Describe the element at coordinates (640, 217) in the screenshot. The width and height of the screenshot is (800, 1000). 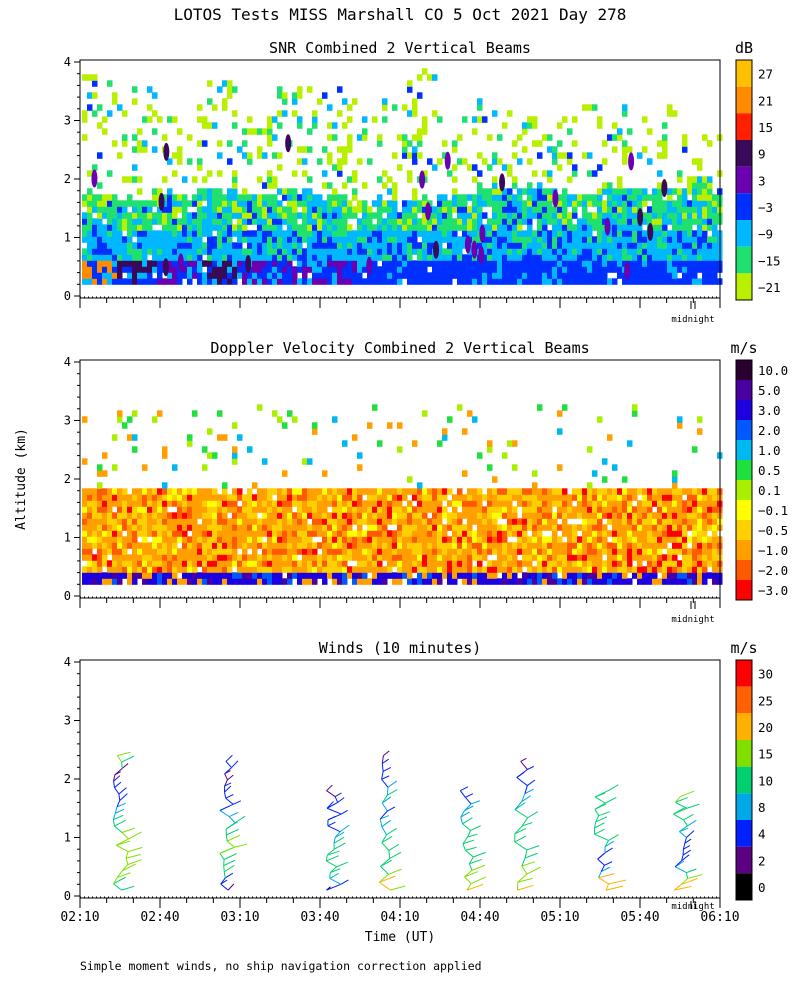
I see `snr-plume` at that location.